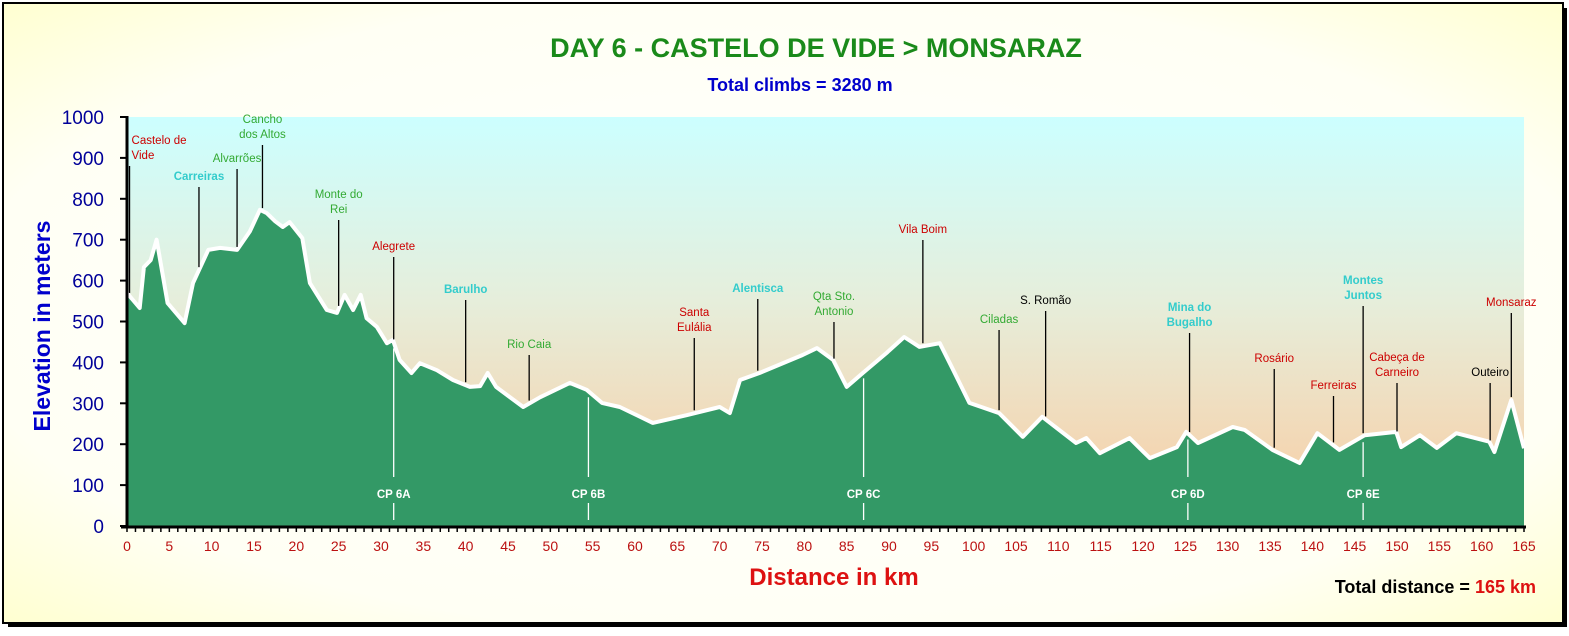  Describe the element at coordinates (339, 195) in the screenshot. I see `place-label-line: Monte do` at that location.